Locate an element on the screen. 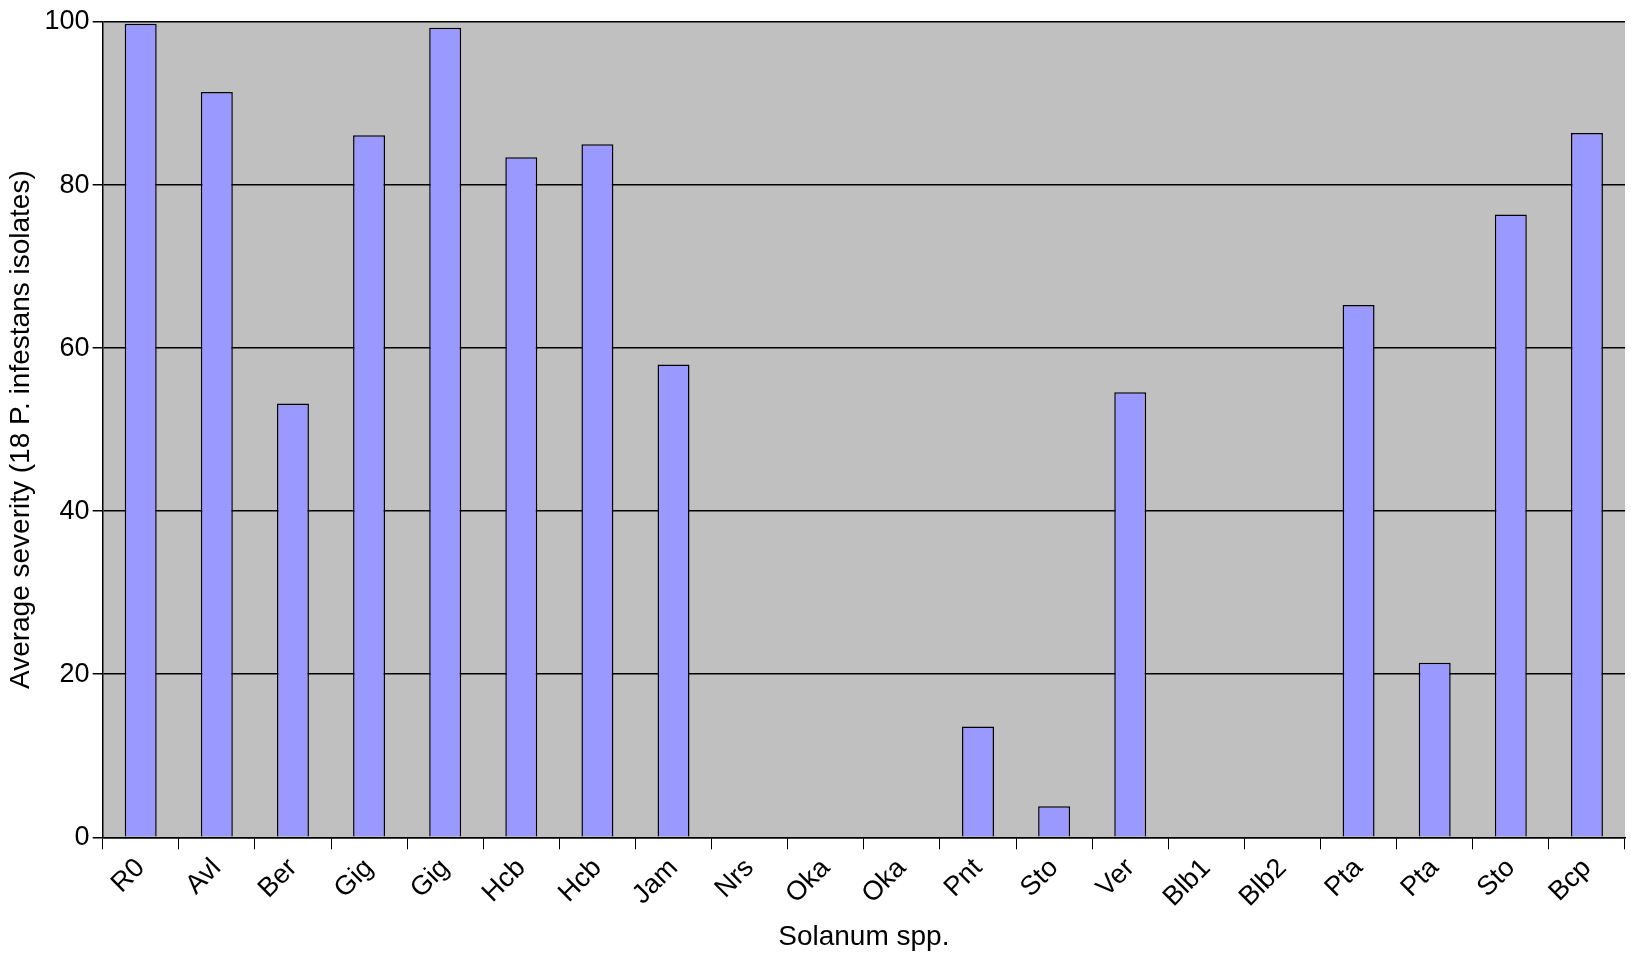 This screenshot has height=958, width=1631. x-tick-label: Nrs is located at coordinates (734, 877).